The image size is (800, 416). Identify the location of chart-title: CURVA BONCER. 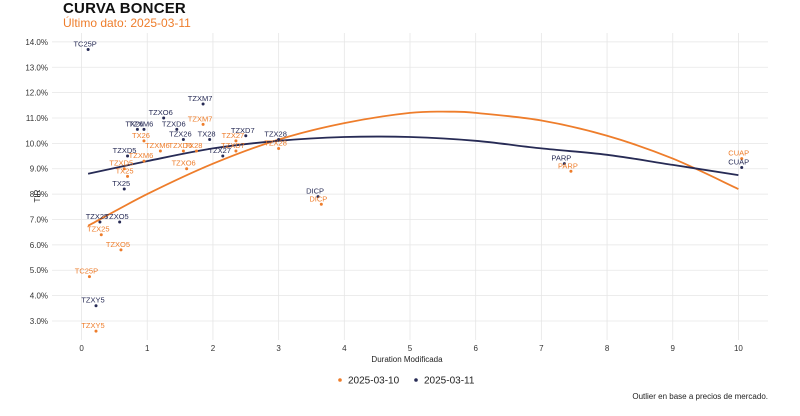
(124, 8).